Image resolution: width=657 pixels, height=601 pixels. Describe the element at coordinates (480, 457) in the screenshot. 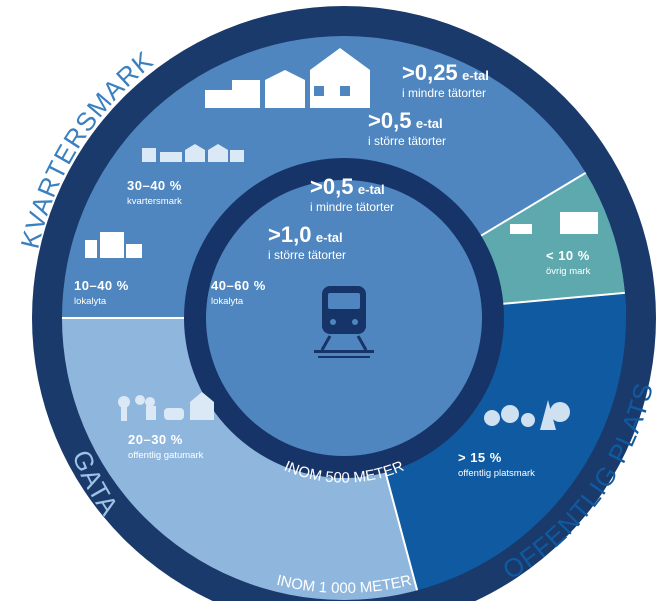

I see `share-pct: > 15 %` at that location.